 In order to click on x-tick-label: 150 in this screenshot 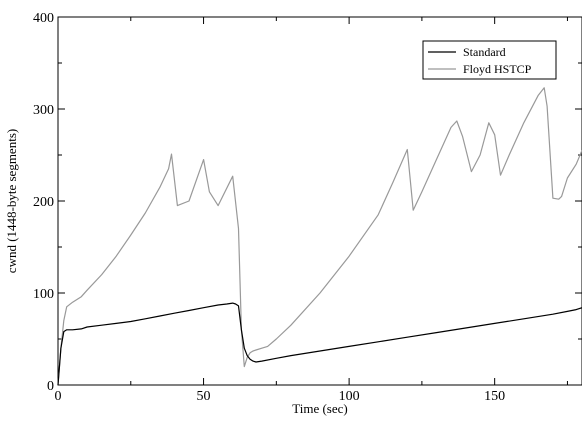, I will do `click(494, 396)`.